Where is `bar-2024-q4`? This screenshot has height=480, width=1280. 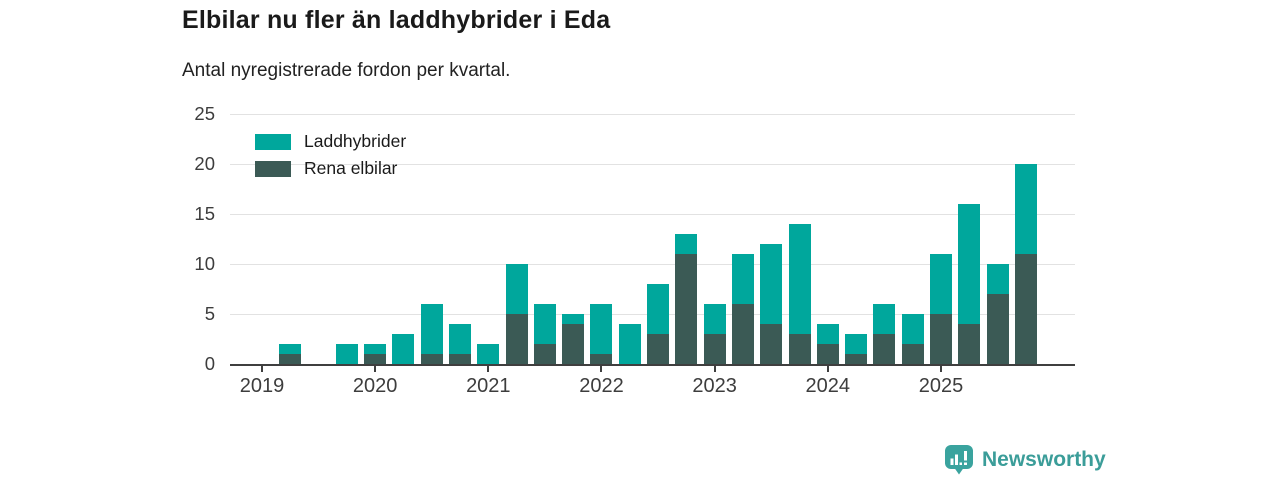
bar-2024-q4 is located at coordinates (912, 339).